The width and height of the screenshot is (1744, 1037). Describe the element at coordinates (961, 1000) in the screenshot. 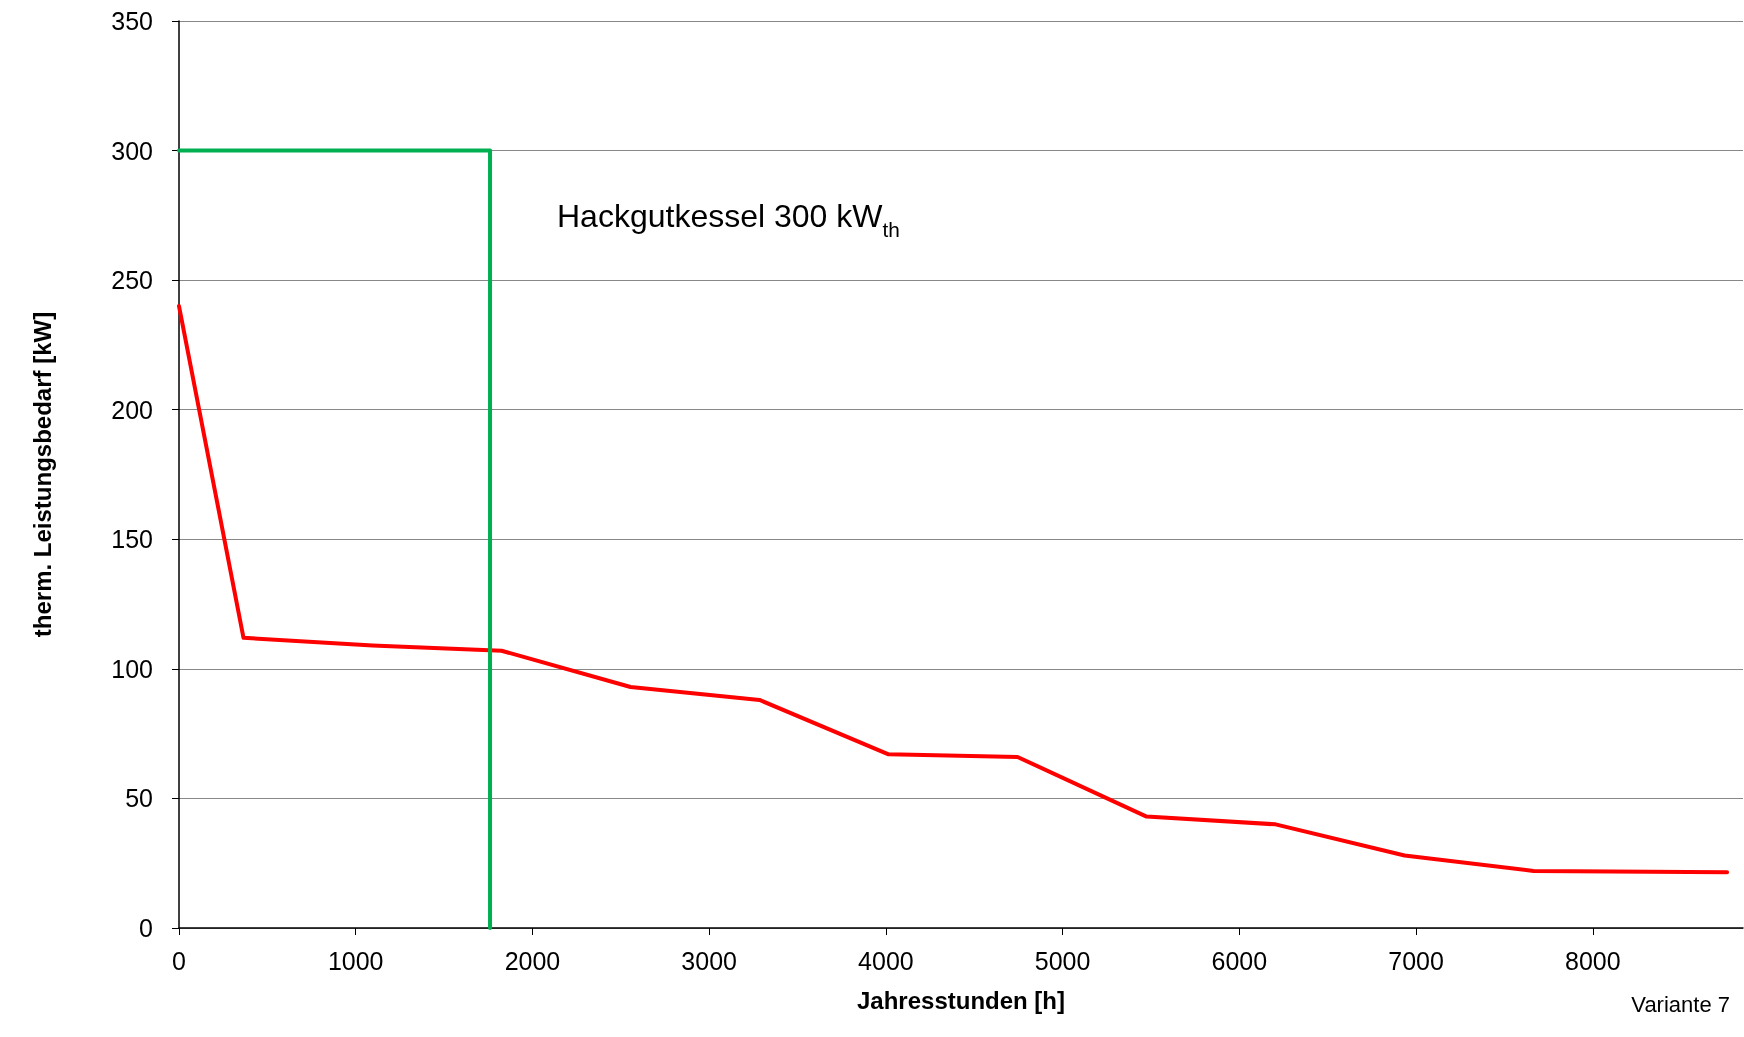

I see `x-axis-title: Jahresstunden [h]` at that location.